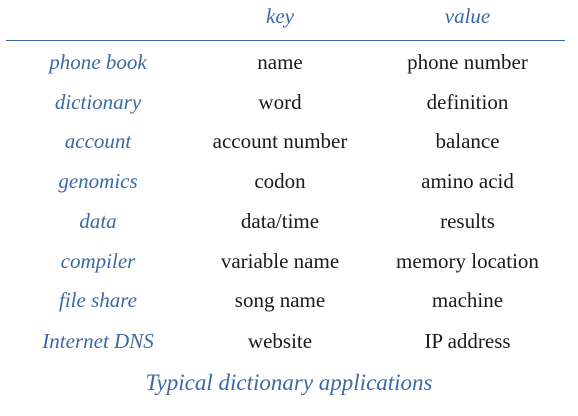  I want to click on application-cell: Internet DNS, so click(98, 341).